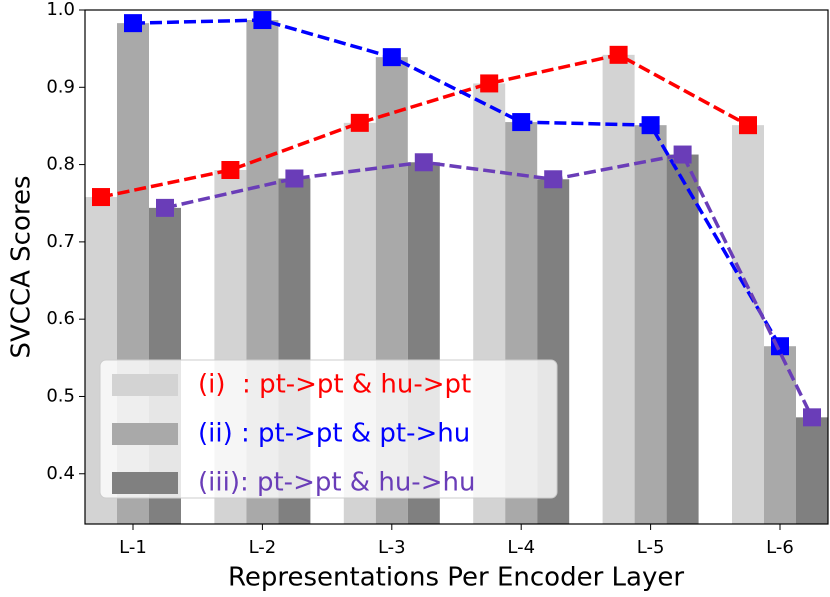 The width and height of the screenshot is (830, 597). I want to click on legend-box, so click(328, 429).